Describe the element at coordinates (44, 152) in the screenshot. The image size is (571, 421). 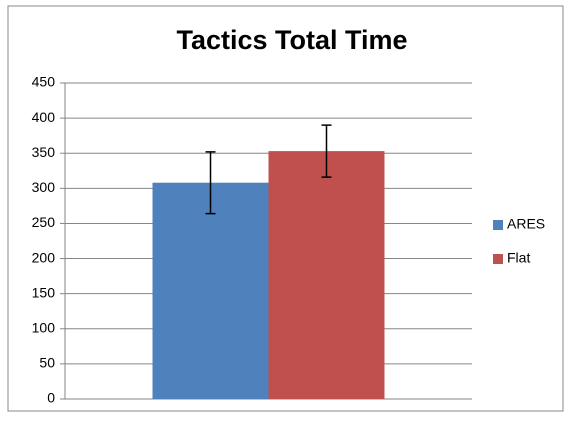
I see `y-tick-label: 350` at that location.